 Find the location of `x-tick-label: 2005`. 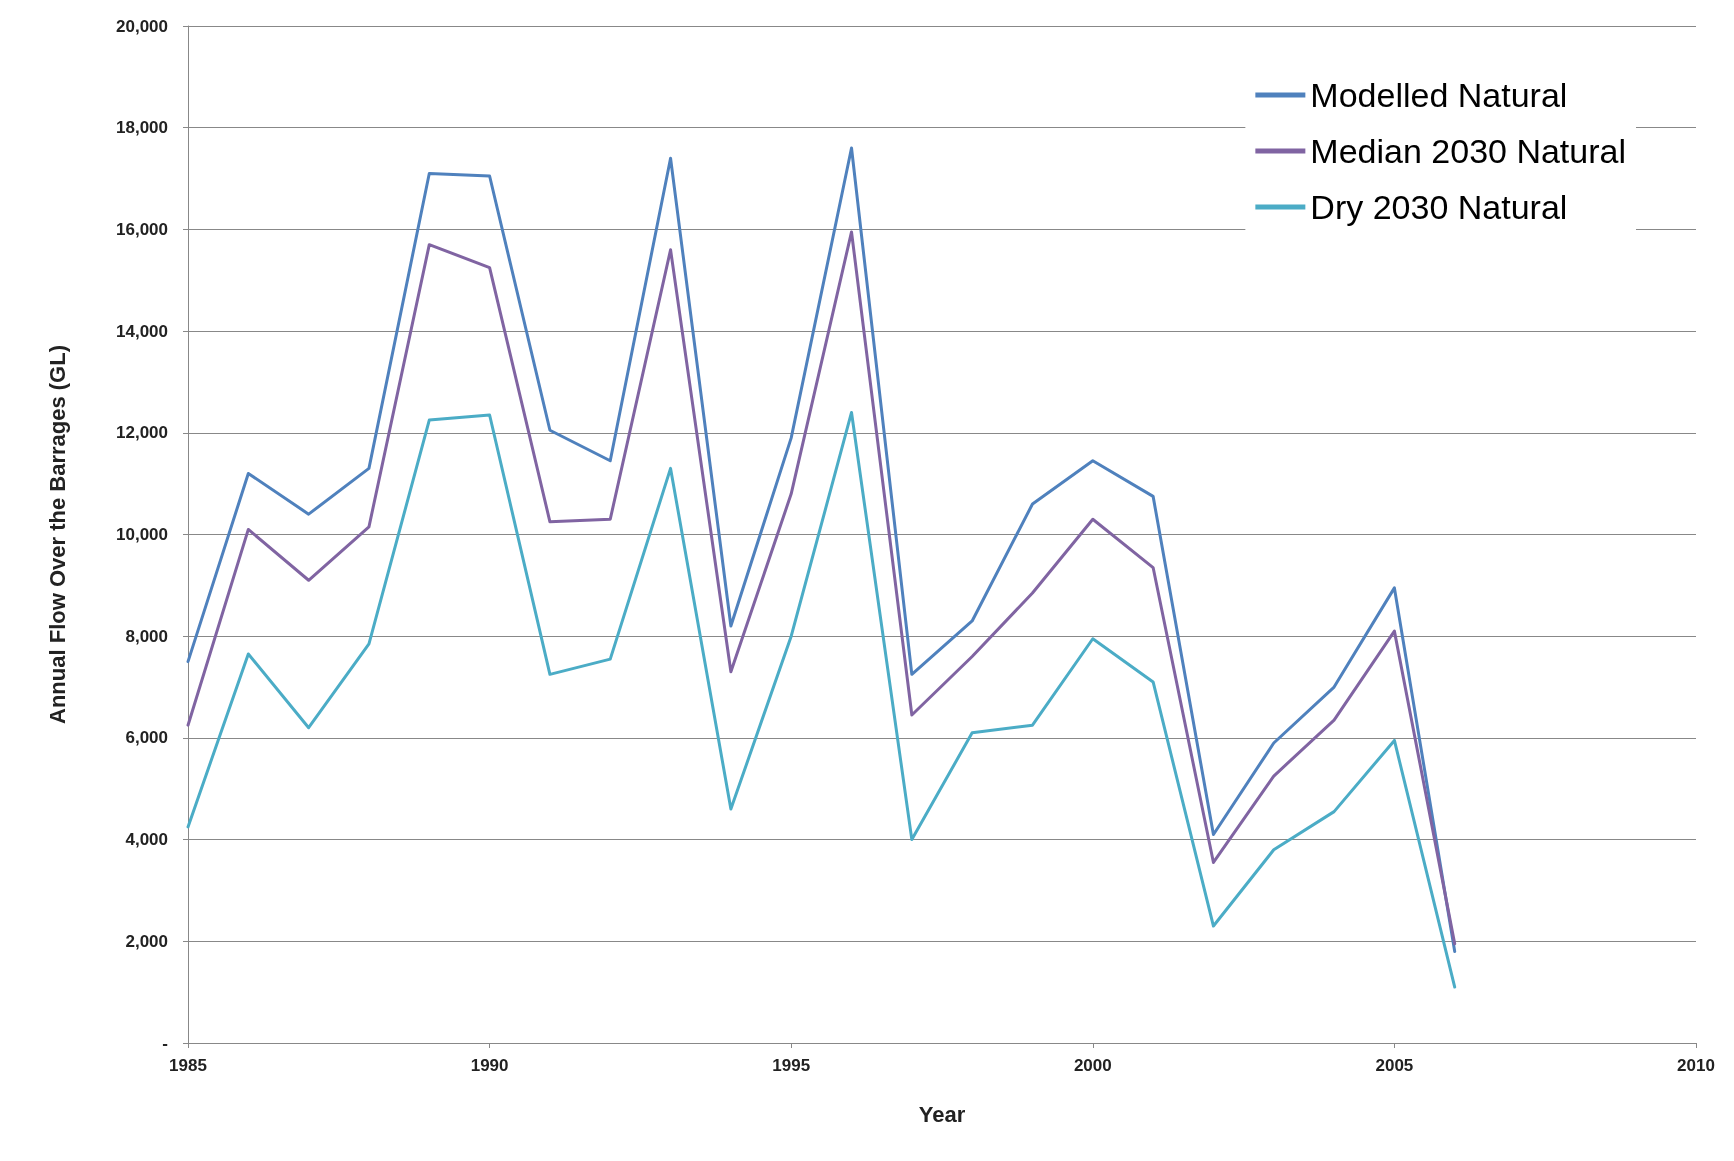

x-tick-label: 2005 is located at coordinates (1394, 1065).